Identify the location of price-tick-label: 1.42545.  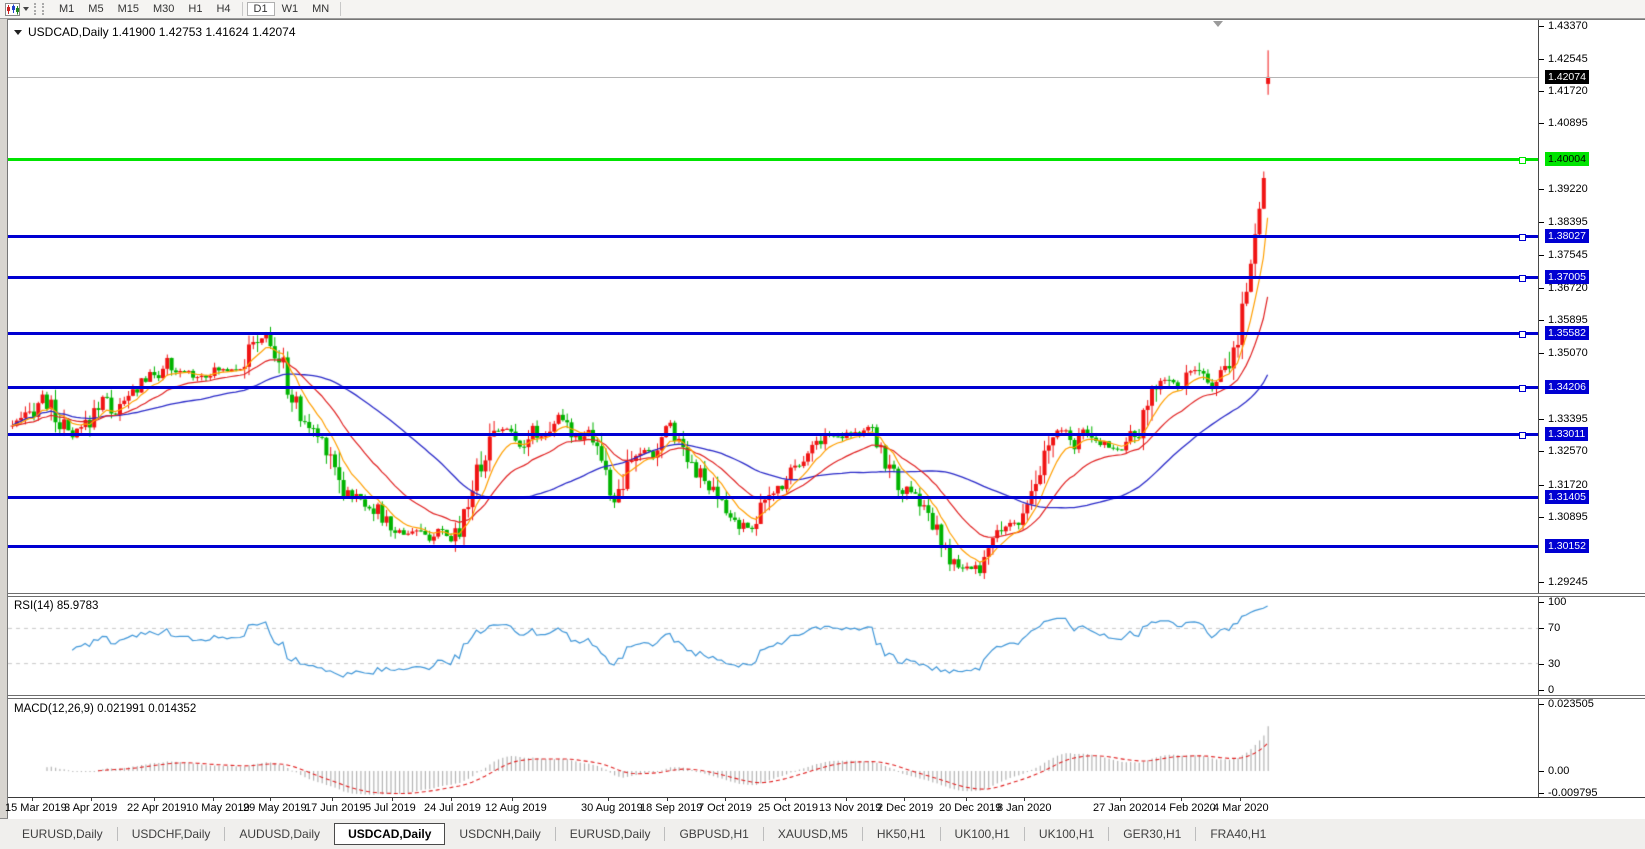
(1568, 58).